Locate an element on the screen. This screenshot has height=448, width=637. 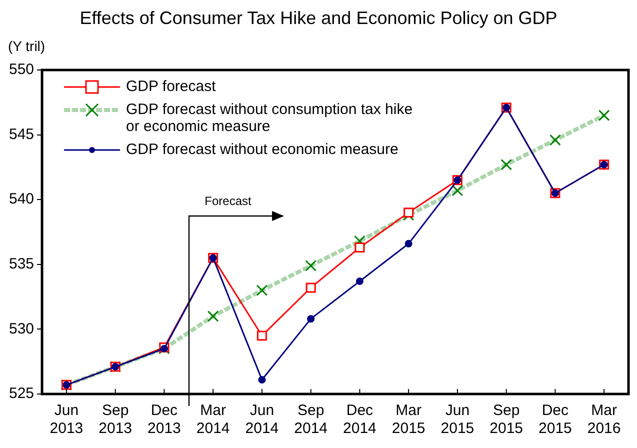
legend-label: GDP forecast is located at coordinates (171, 86).